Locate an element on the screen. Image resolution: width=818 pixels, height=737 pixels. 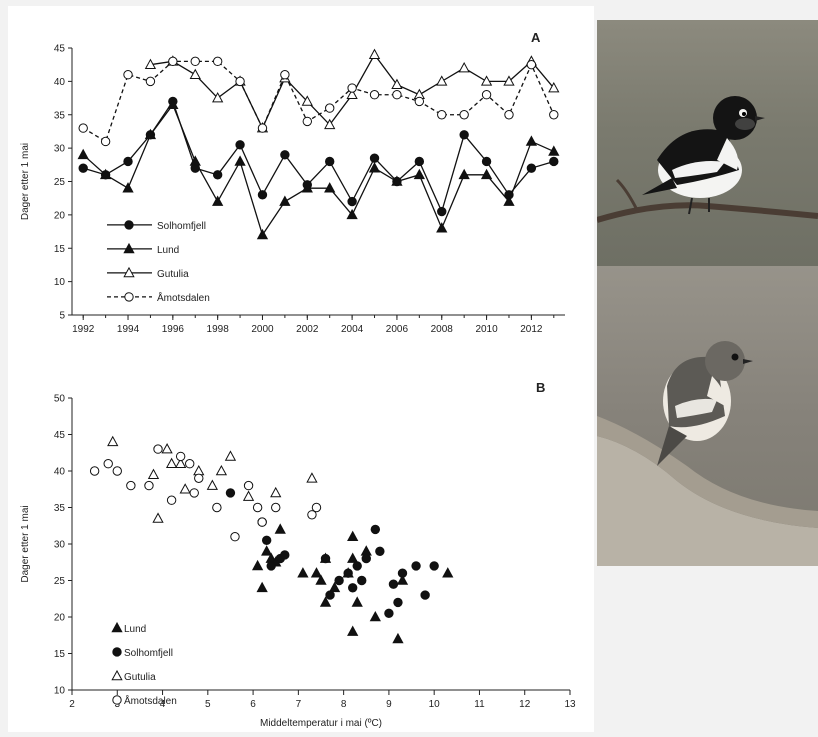
y-tick-label: 15 is located at coordinates (60, 654).